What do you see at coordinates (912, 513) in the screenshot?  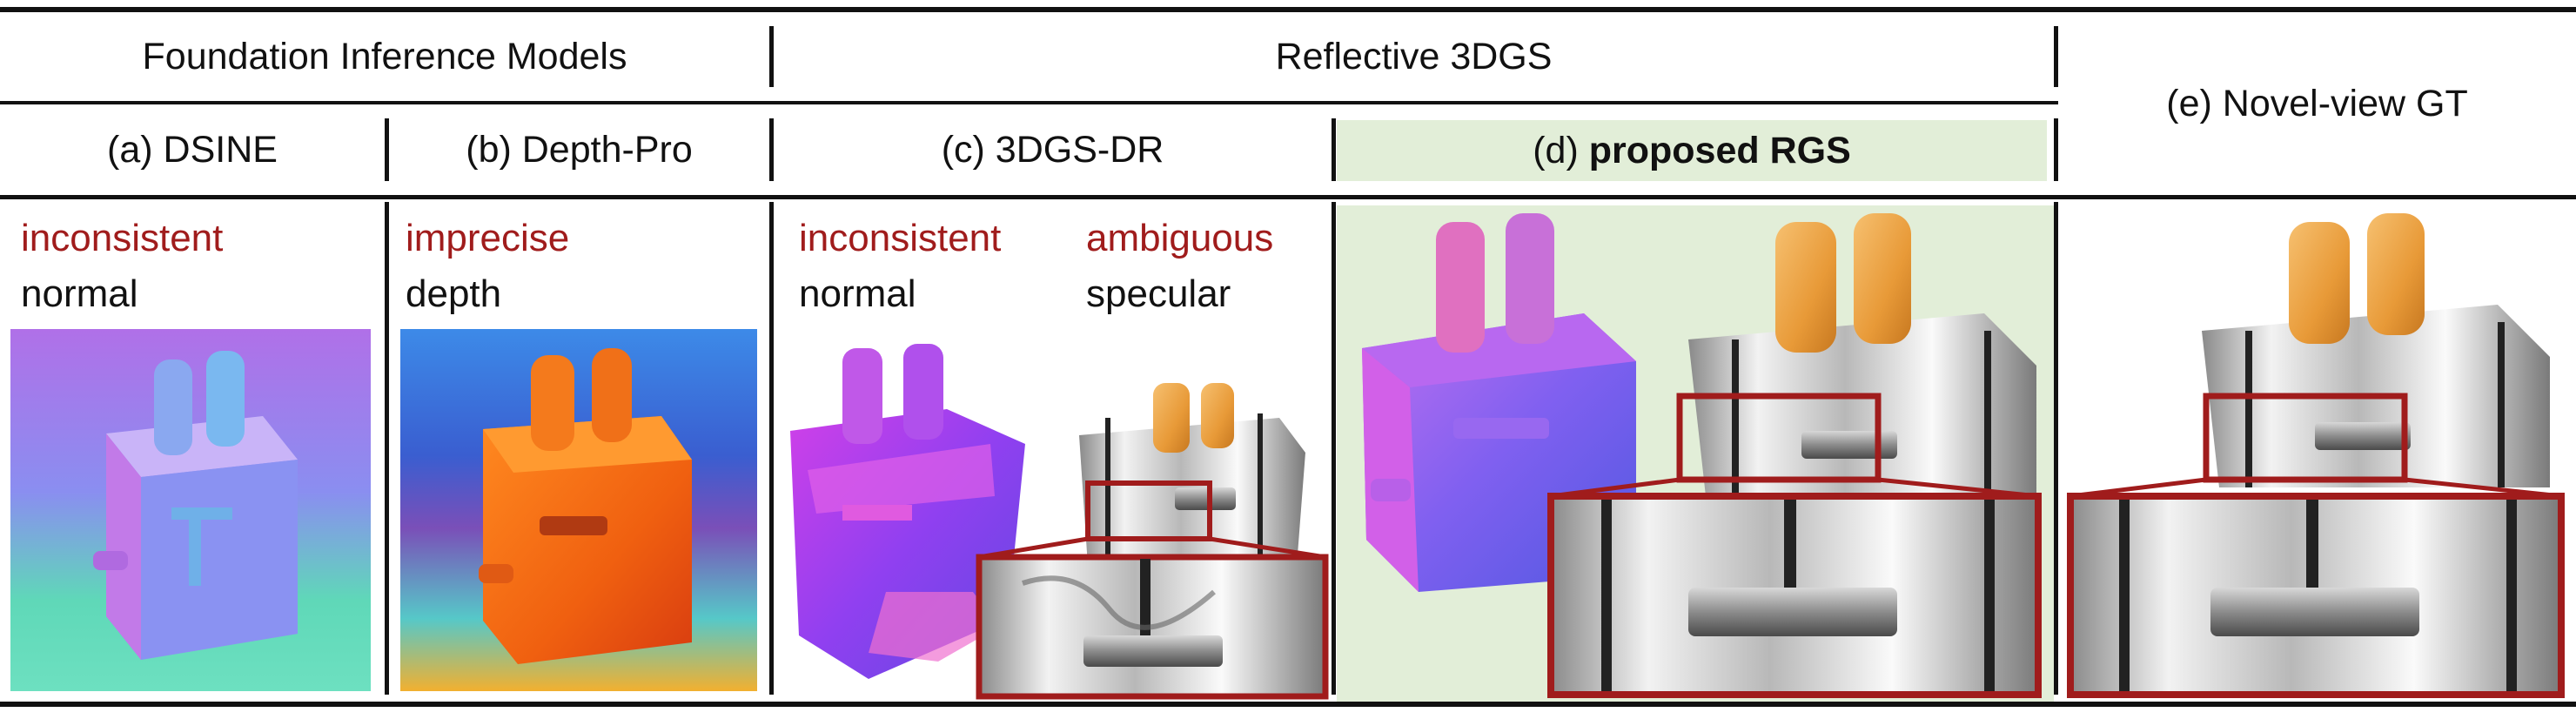 I see `3dgsdr-normal-image` at bounding box center [912, 513].